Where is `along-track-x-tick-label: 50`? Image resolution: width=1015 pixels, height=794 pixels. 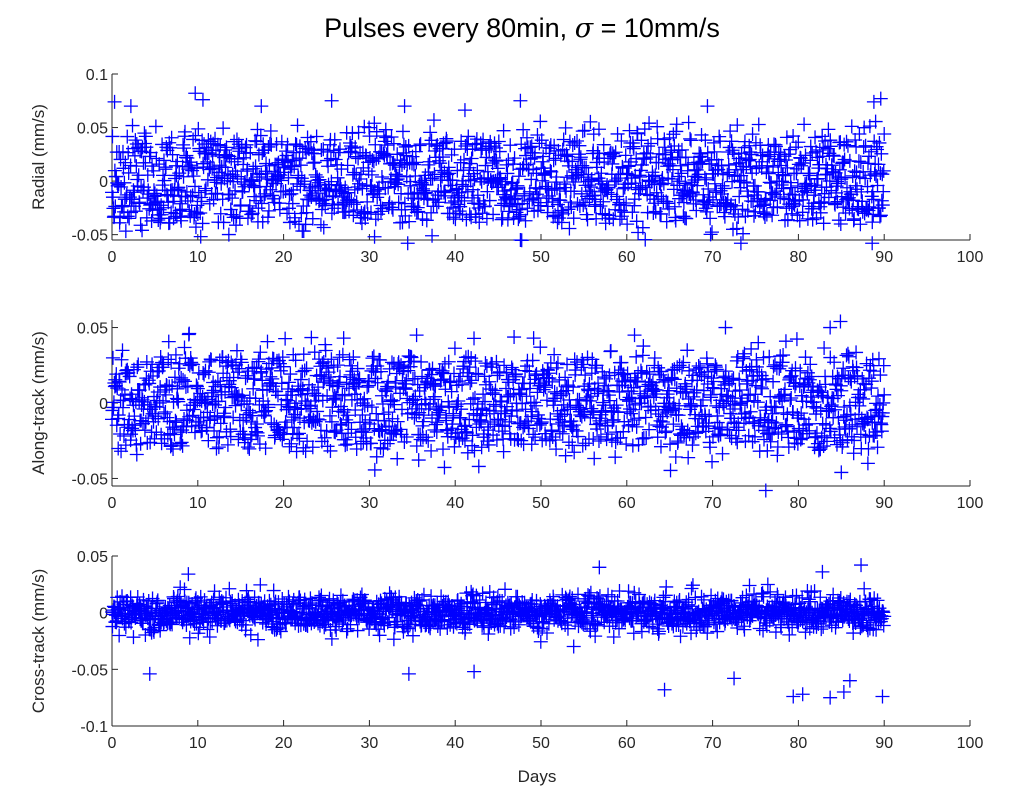 along-track-x-tick-label: 50 is located at coordinates (541, 503).